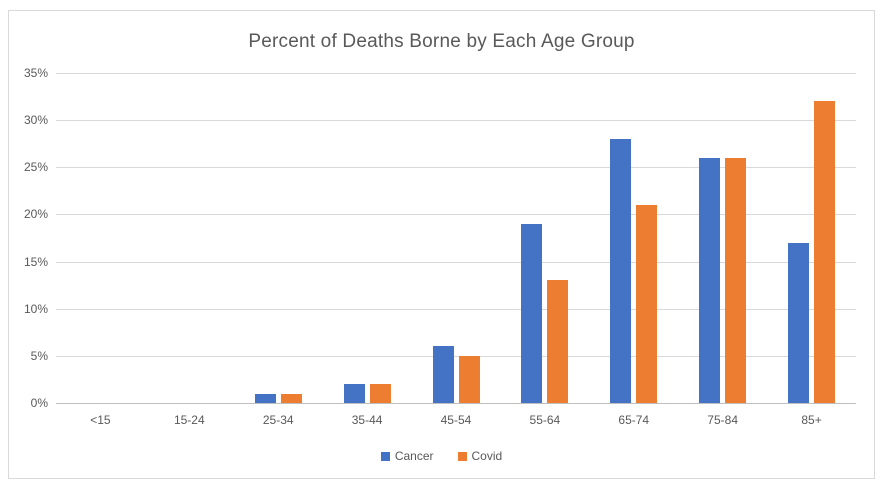  Describe the element at coordinates (35, 120) in the screenshot. I see `y-axis-tick-label: 30%` at that location.